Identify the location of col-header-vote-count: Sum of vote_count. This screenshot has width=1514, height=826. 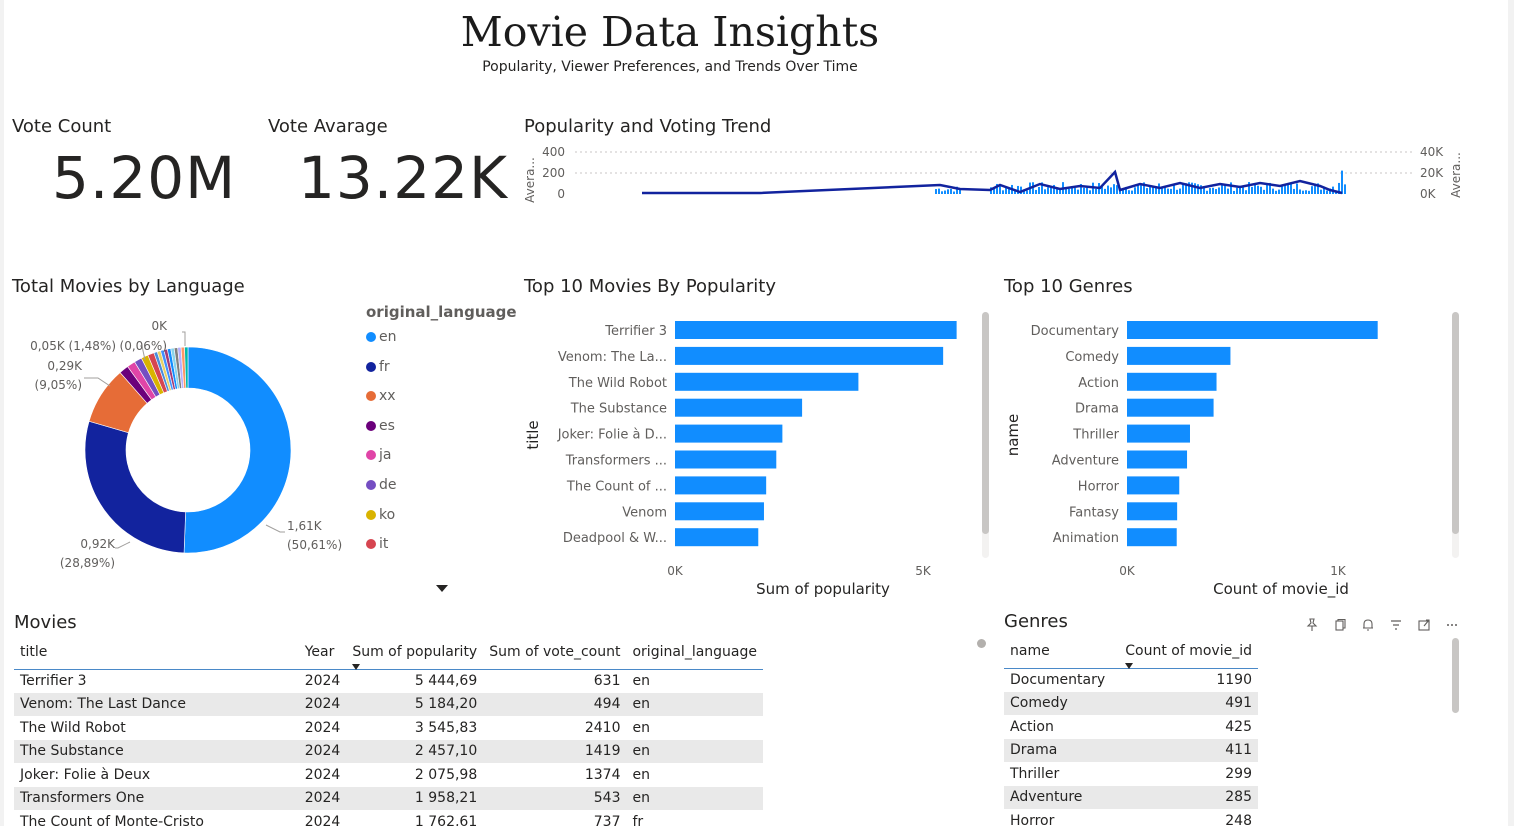
(555, 653).